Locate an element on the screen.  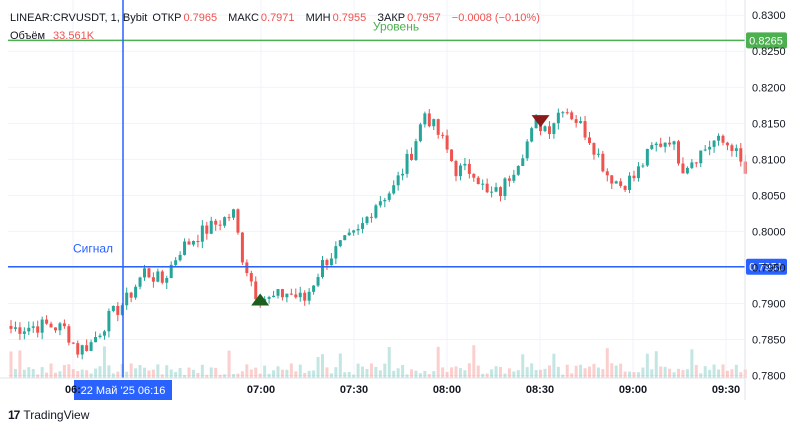
level-label: Сигнал is located at coordinates (93, 249).